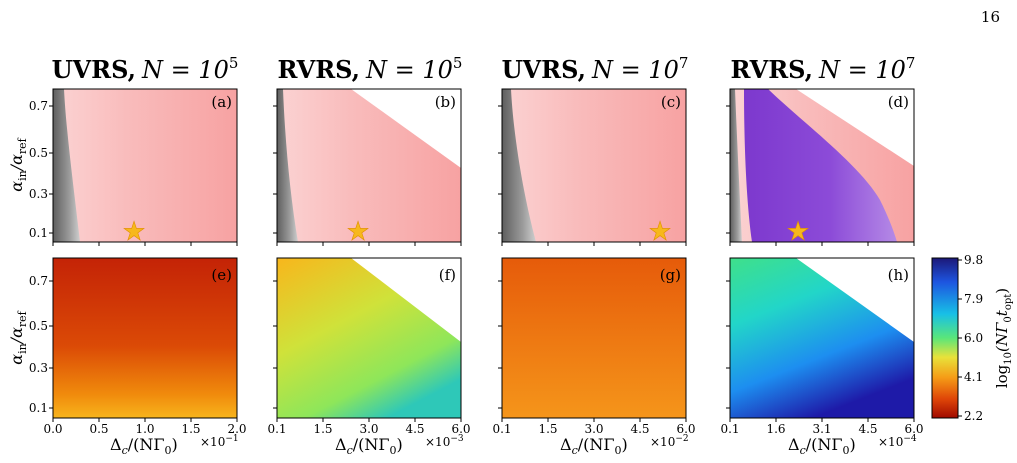  Describe the element at coordinates (236, 429) in the screenshot. I see `x-tick-label: 2.0` at that location.